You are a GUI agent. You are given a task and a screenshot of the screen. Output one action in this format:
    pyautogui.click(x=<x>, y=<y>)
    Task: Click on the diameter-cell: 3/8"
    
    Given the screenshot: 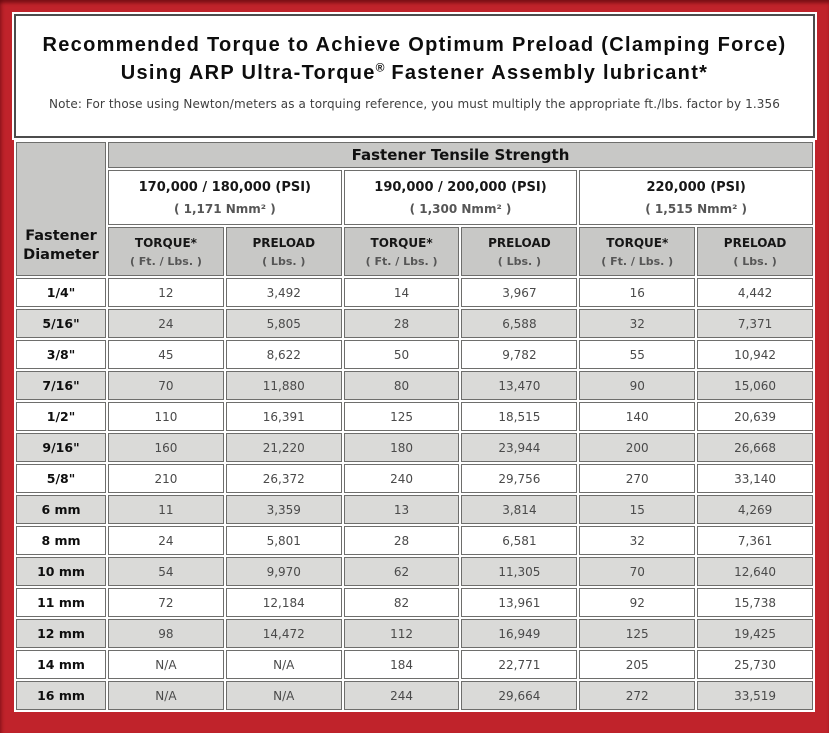 What is the action you would take?
    pyautogui.click(x=61, y=354)
    